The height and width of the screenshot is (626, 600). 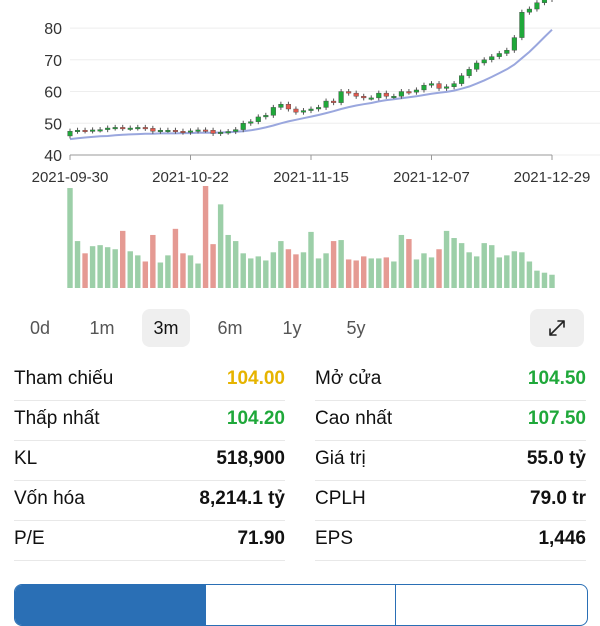 What do you see at coordinates (26, 458) in the screenshot?
I see `stat-label: KL` at bounding box center [26, 458].